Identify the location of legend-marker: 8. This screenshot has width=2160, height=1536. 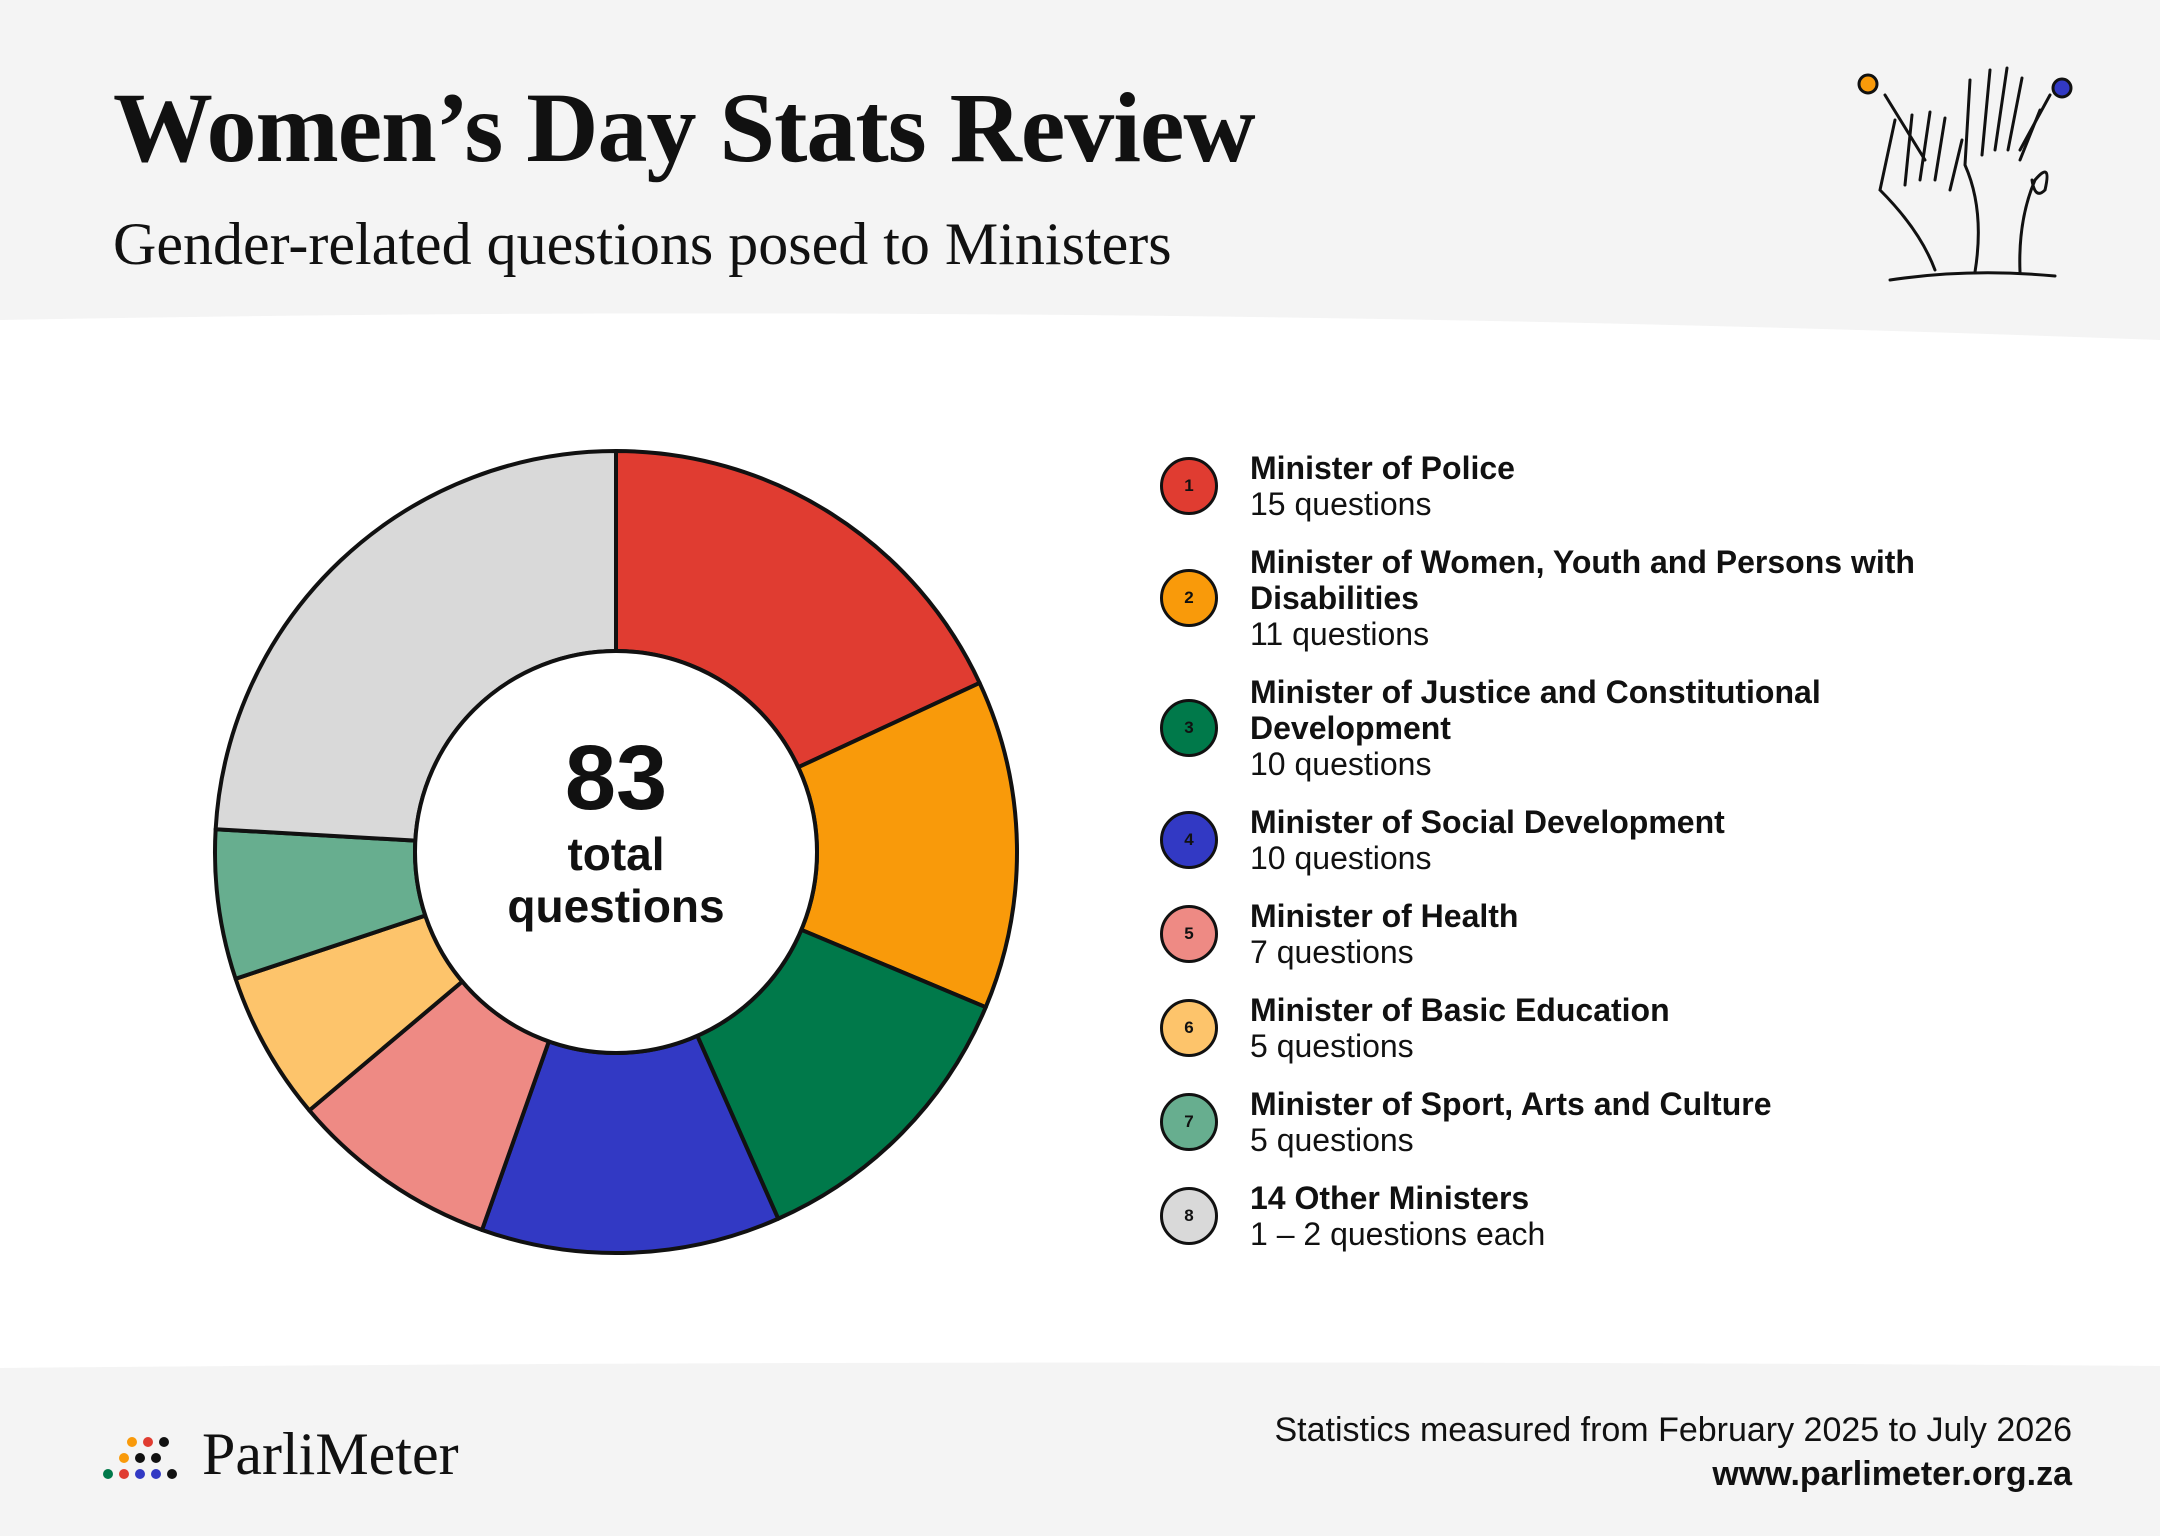
(1189, 1216).